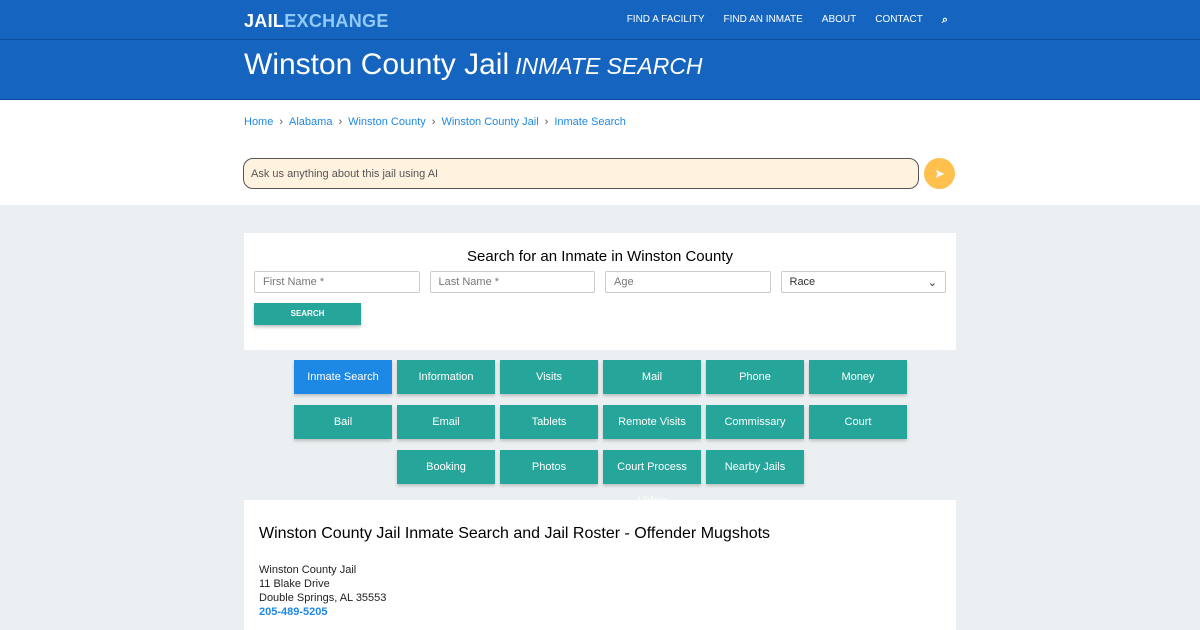 The height and width of the screenshot is (630, 1200). Describe the element at coordinates (652, 422) in the screenshot. I see `section-button-remote-visits: Remote Visits` at that location.